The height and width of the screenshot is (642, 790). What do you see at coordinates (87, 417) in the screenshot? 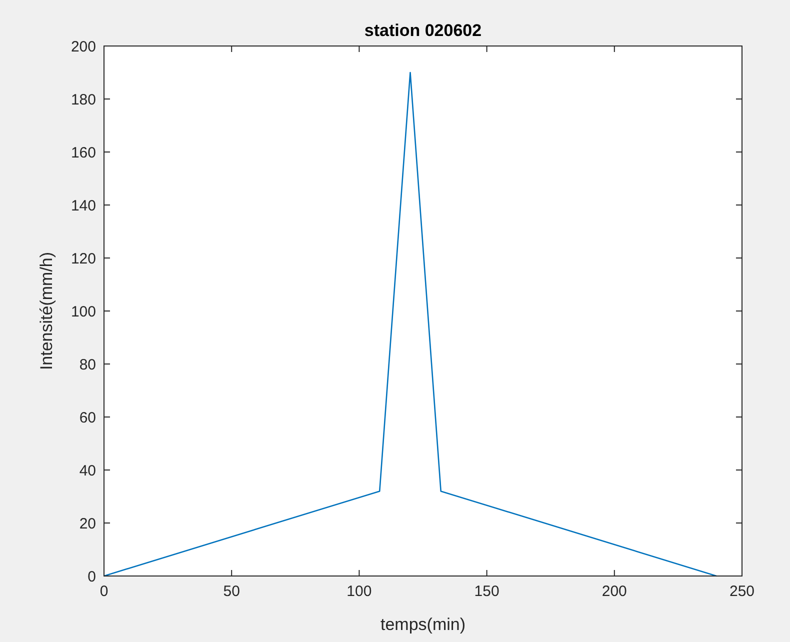
I see `y-tick-label: 60` at bounding box center [87, 417].